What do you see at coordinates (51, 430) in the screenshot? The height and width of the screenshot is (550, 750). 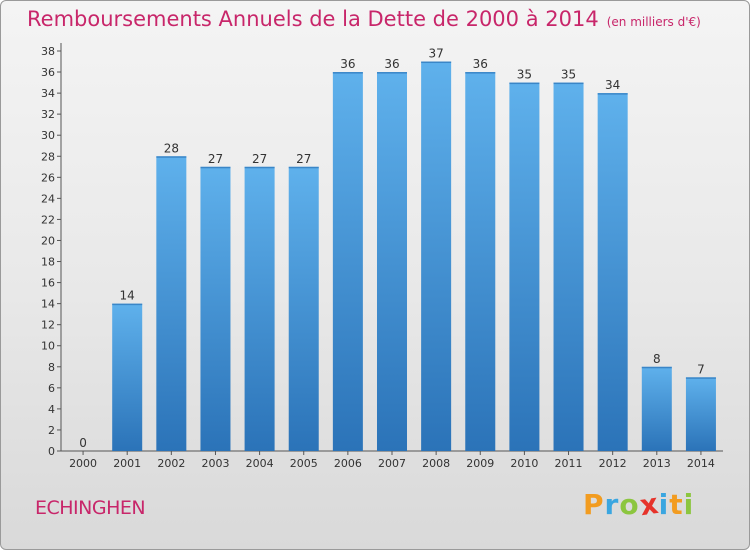 I see `y-tick-label: 2` at bounding box center [51, 430].